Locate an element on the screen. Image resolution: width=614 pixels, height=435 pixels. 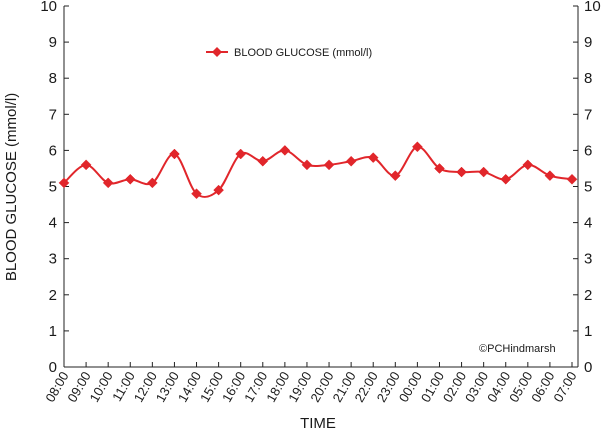
y-tick-label-left: 9 is located at coordinates (53, 42).